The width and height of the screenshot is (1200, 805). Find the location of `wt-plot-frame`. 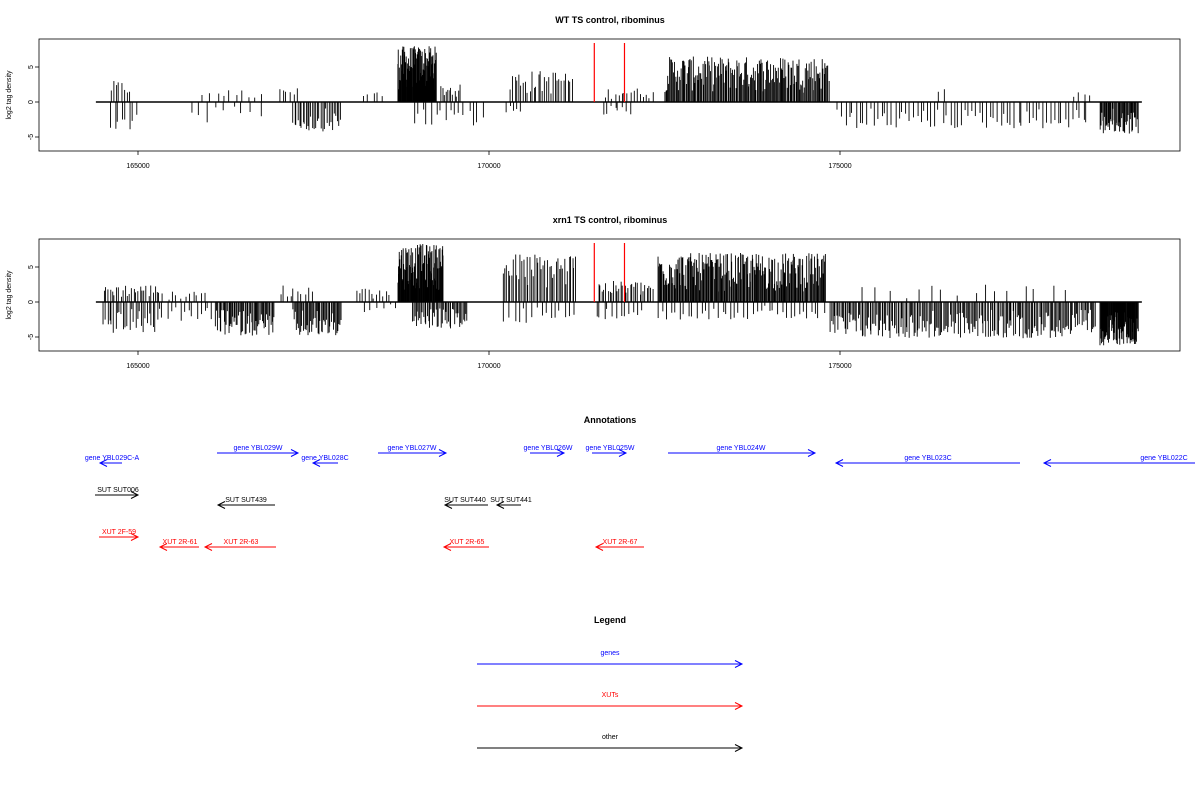

wt-plot-frame is located at coordinates (609, 95).